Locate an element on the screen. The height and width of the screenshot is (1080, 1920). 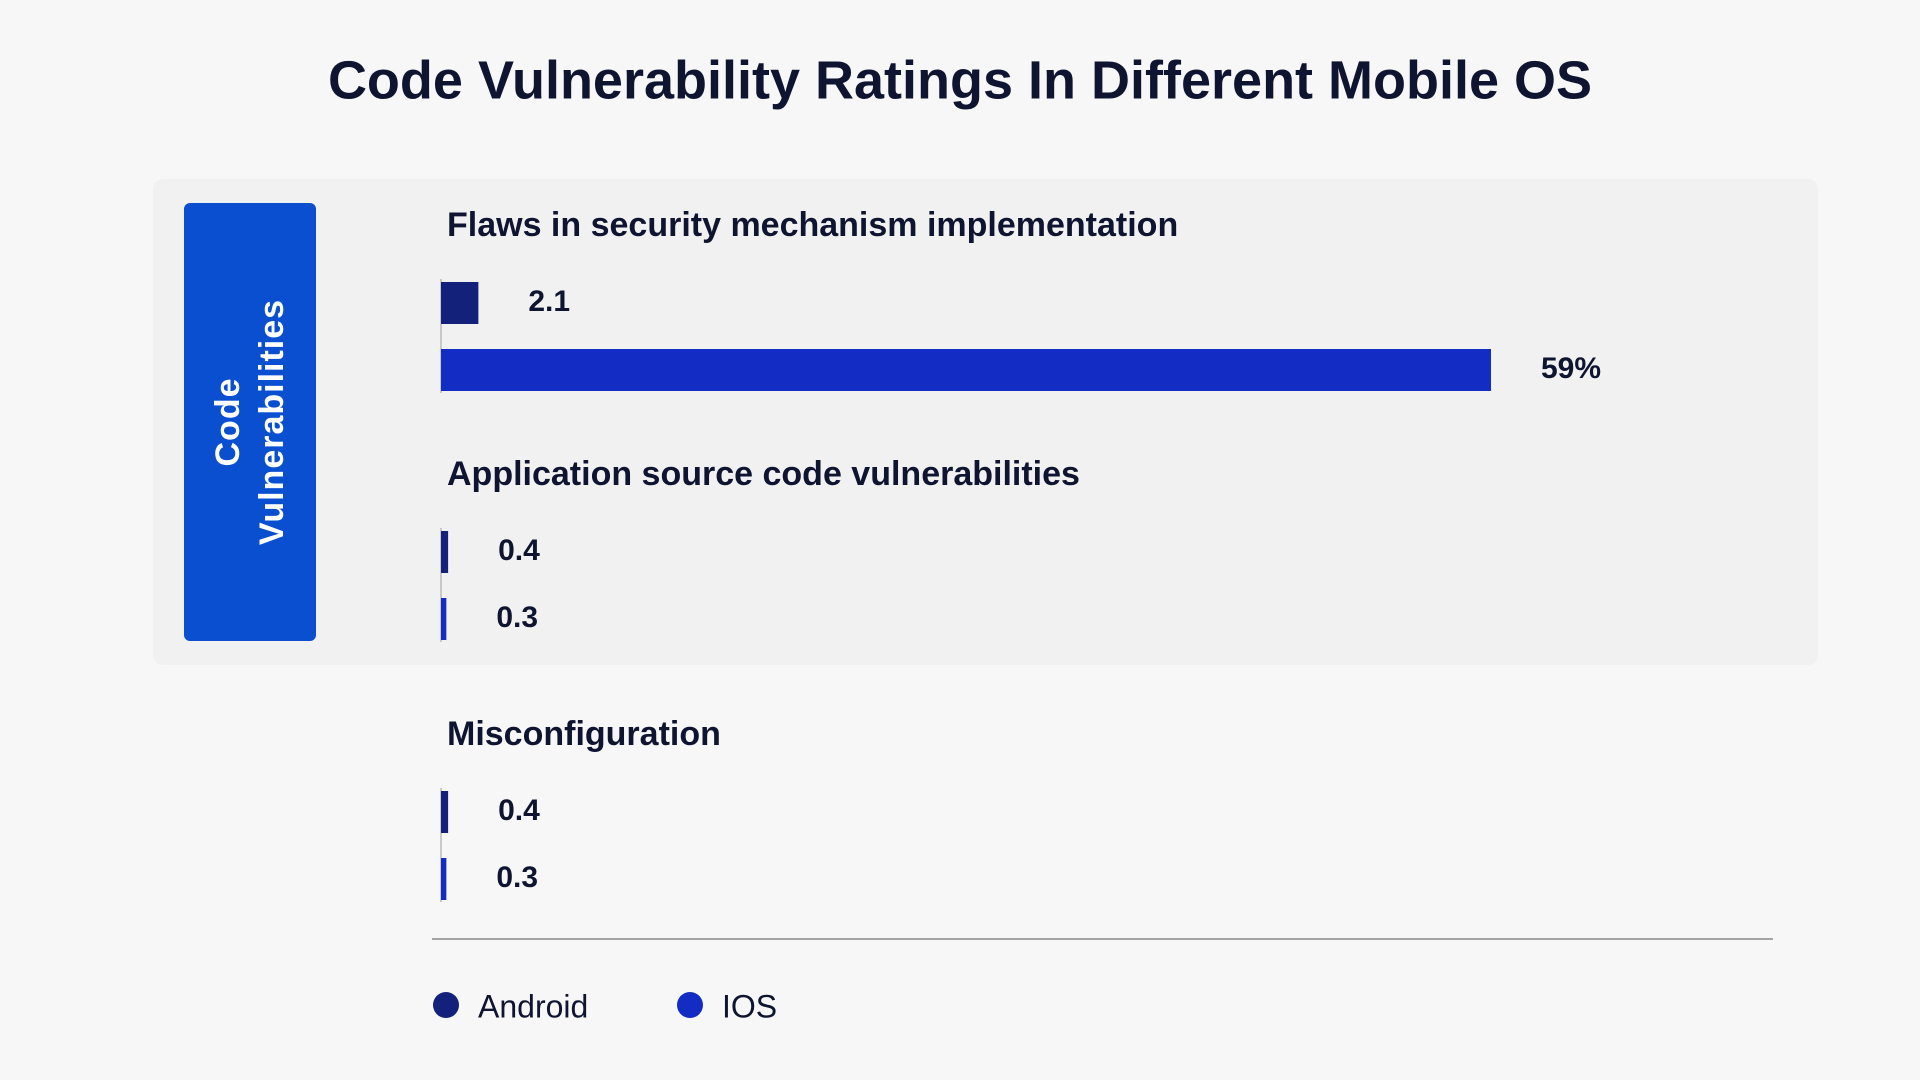
group-label-box: Code Vulnerabilities is located at coordinates (250, 422).